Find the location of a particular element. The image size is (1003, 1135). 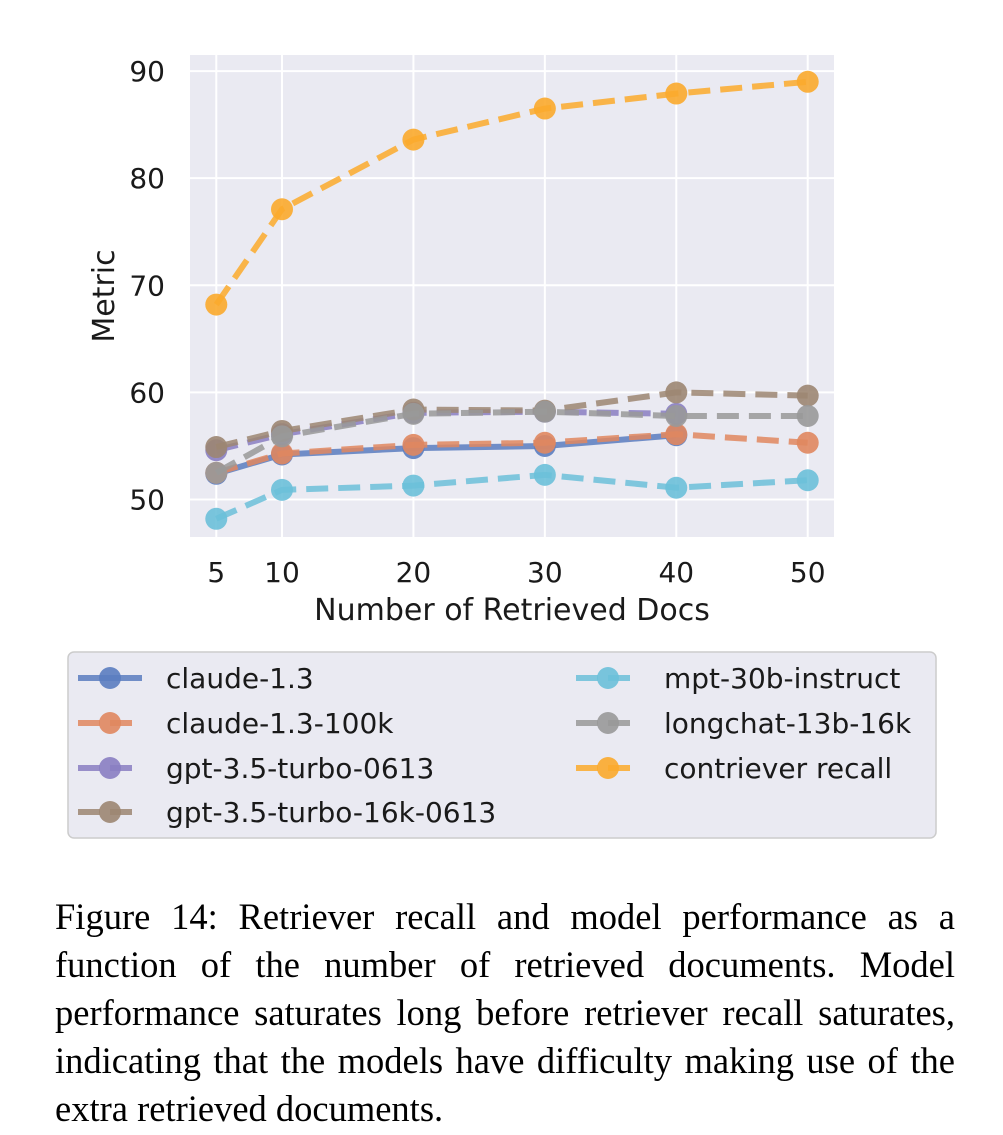

y-tick-label: 50 is located at coordinates (147, 500).